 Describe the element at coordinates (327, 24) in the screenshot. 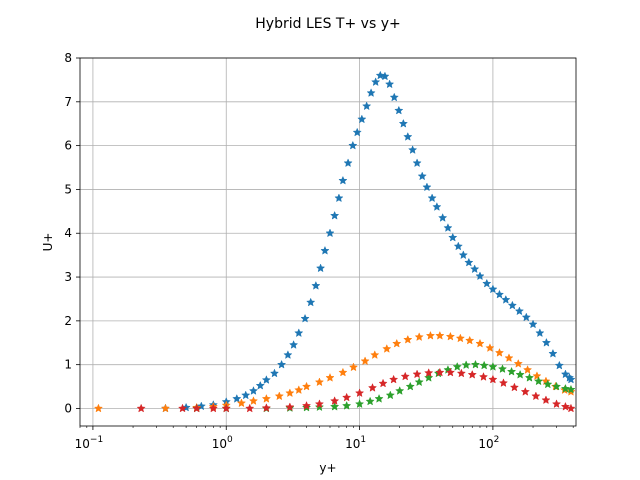

I see `chart-title: Hybrid LES T+ vs y+` at that location.